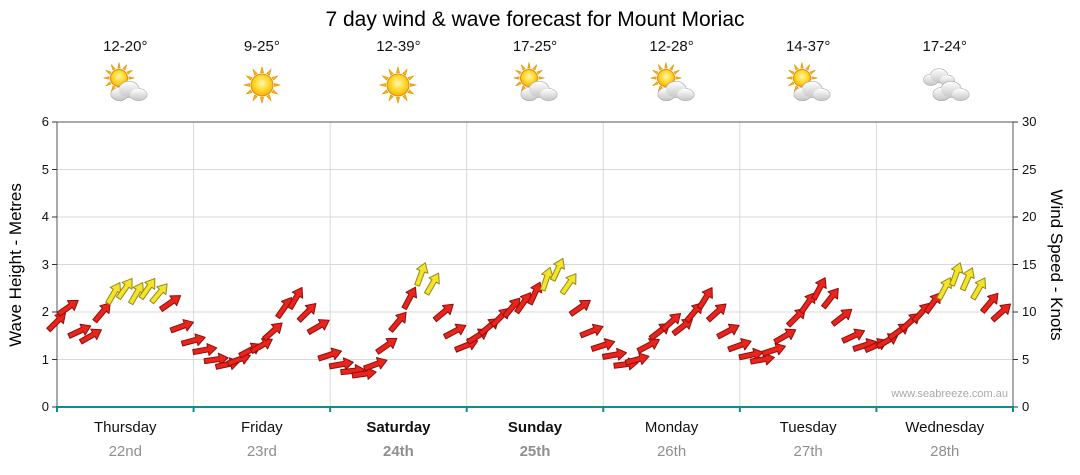 The width and height of the screenshot is (1080, 475). What do you see at coordinates (45, 311) in the screenshot?
I see `left-axis-tick: 2` at bounding box center [45, 311].